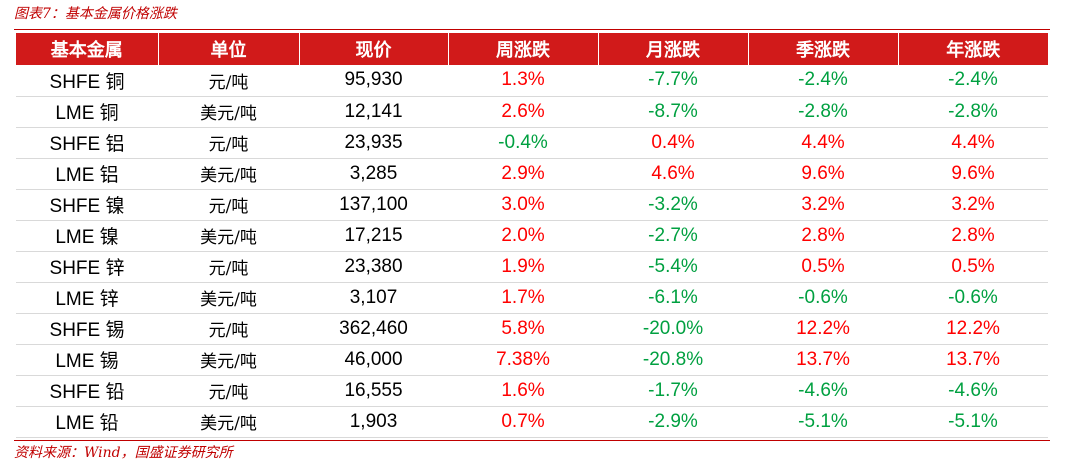 Image resolution: width=1065 pixels, height=466 pixels. Describe the element at coordinates (973, 205) in the screenshot. I see `year-change-cell: 3.2%` at that location.